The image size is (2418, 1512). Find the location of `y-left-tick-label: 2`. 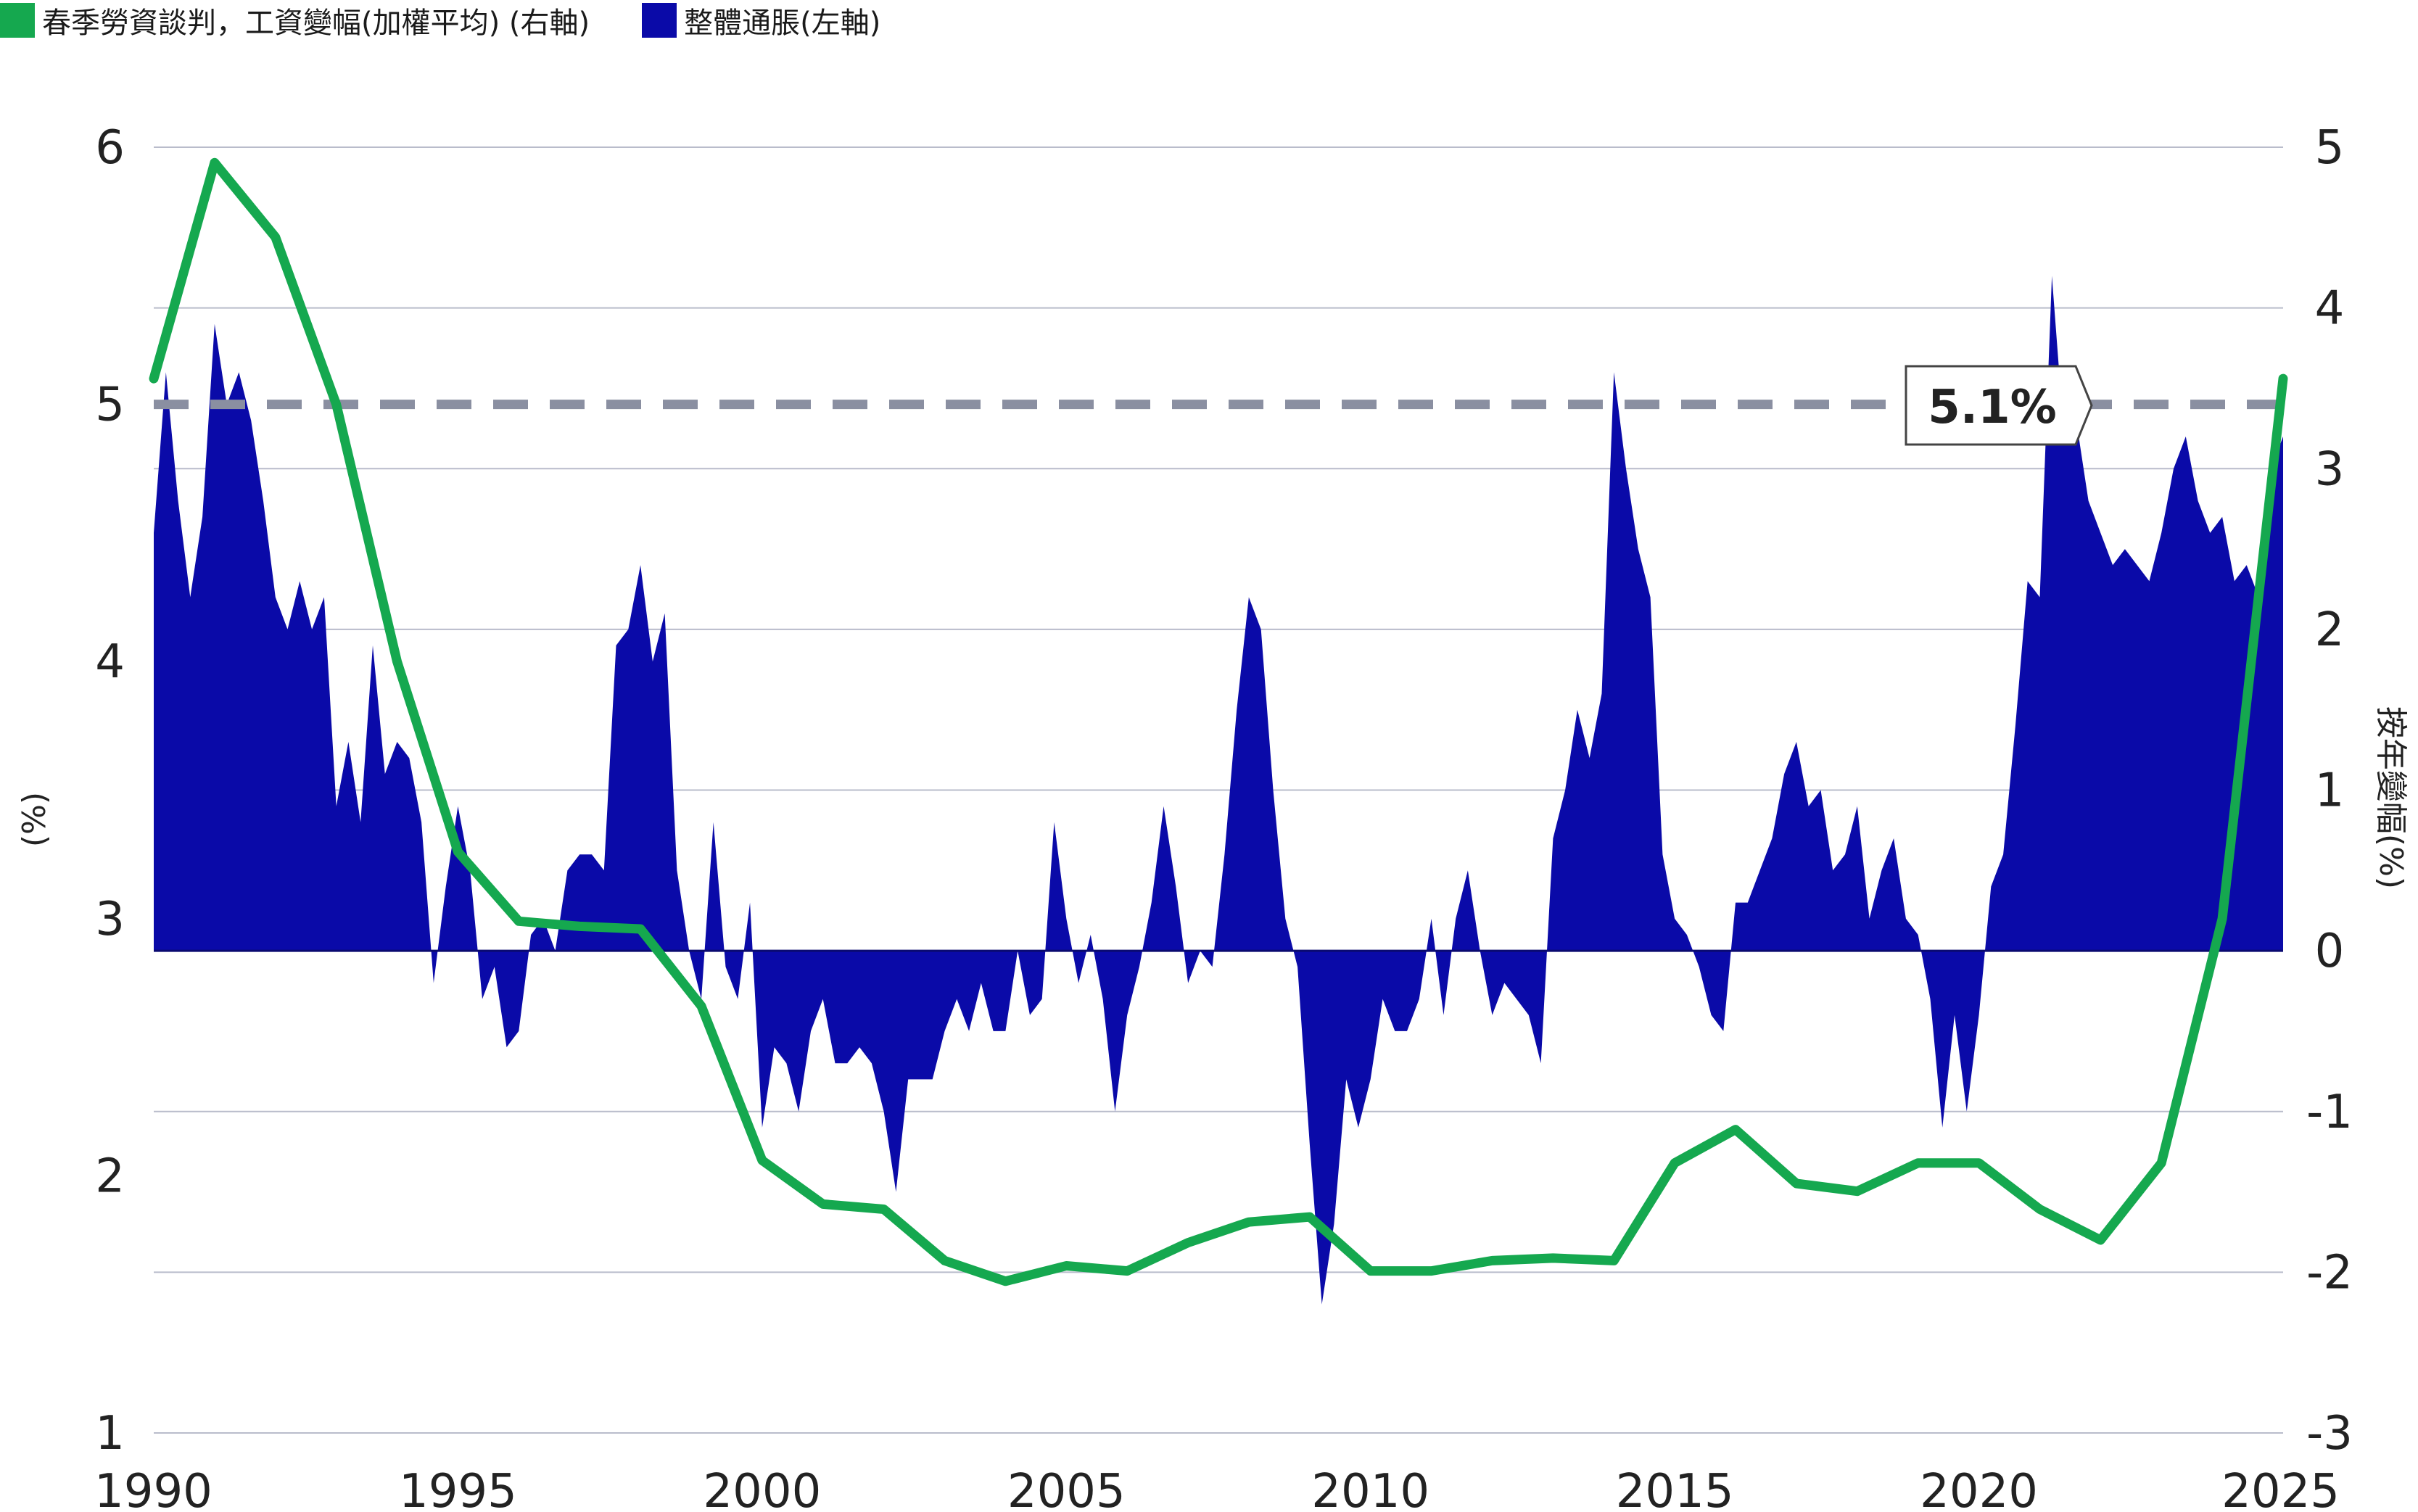

y-left-tick-label: 2 is located at coordinates (110, 1176).